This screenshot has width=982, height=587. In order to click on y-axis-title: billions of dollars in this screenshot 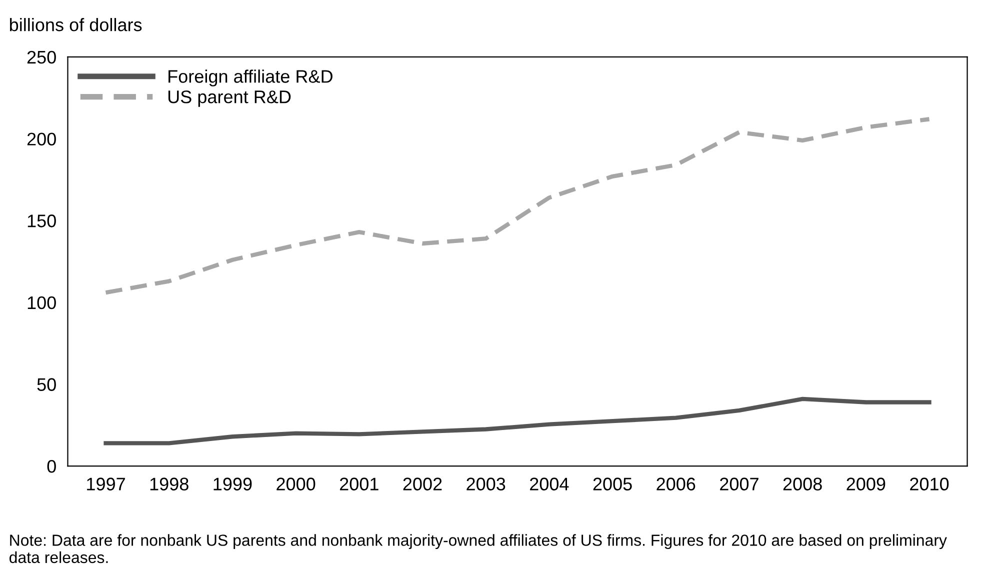, I will do `click(76, 25)`.